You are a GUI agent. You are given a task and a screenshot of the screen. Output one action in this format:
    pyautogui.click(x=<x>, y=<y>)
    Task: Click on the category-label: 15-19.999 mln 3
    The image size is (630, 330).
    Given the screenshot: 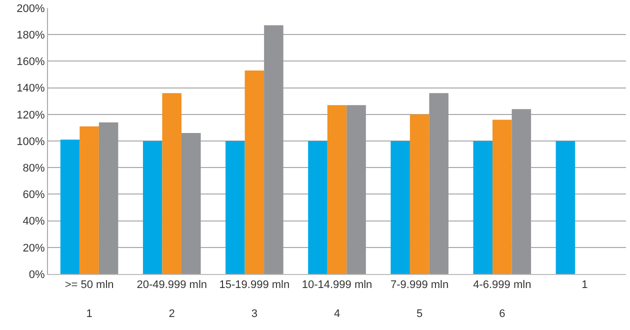 What is the action you would take?
    pyautogui.click(x=254, y=299)
    